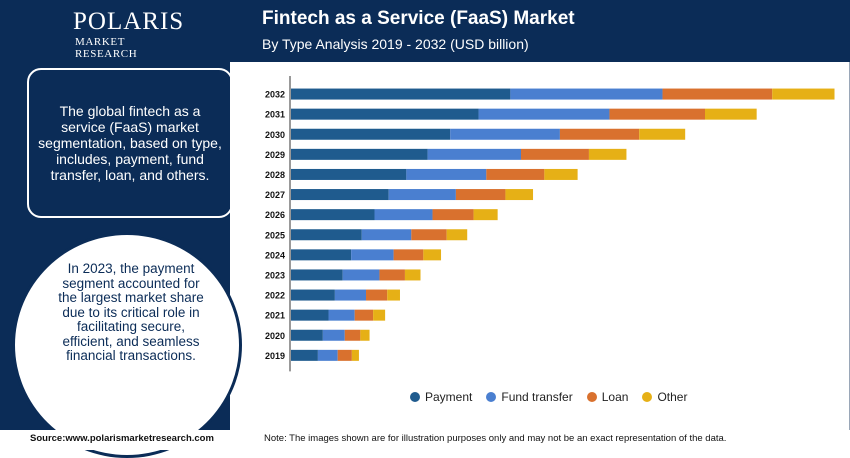 The height and width of the screenshot is (458, 850). I want to click on logo-main-text: POLARIS, so click(129, 21).